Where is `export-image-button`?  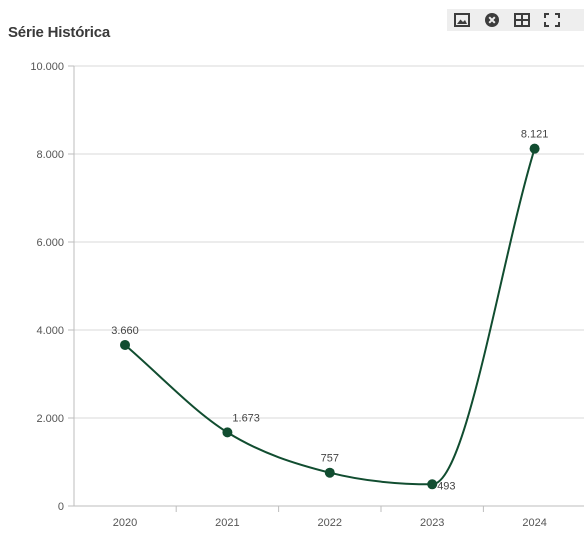 export-image-button is located at coordinates (462, 20).